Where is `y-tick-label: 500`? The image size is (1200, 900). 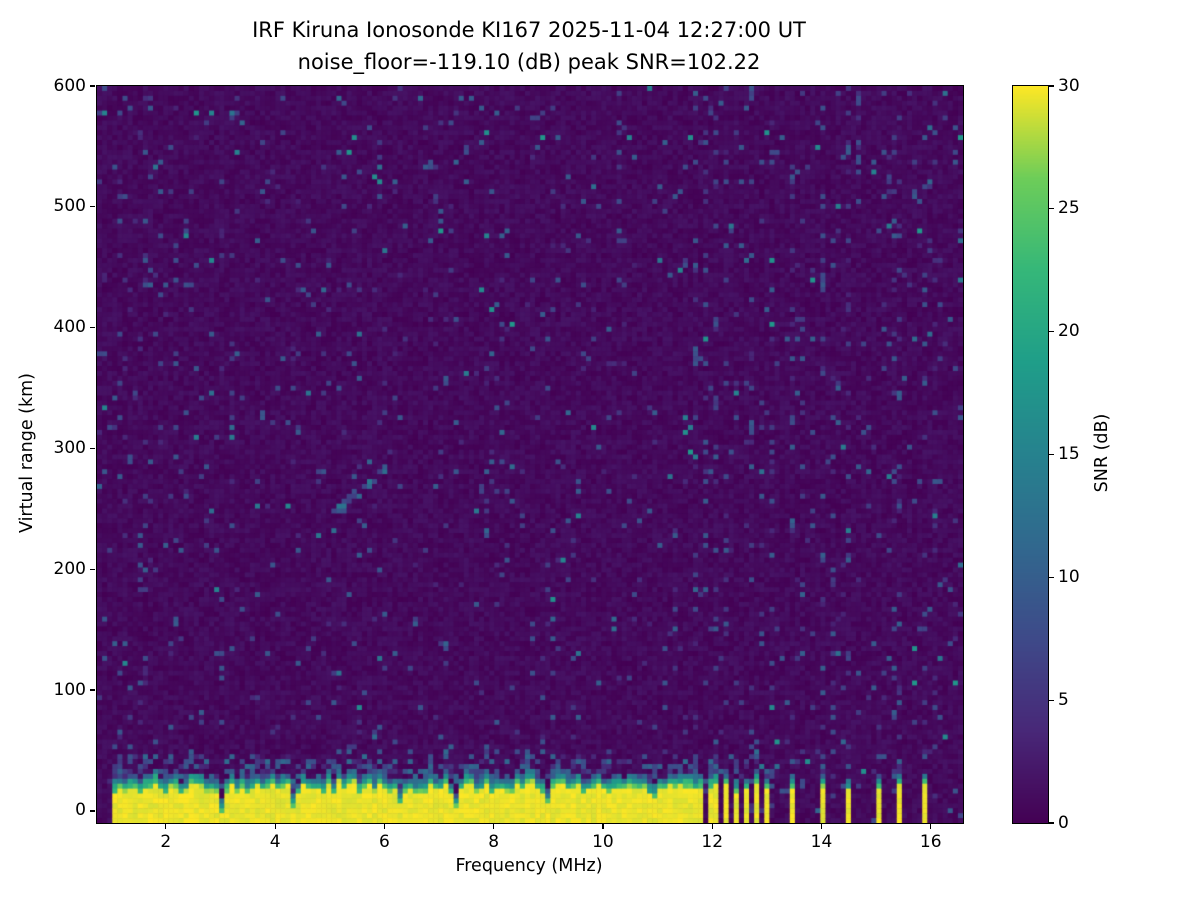
y-tick-label: 500 is located at coordinates (69, 206).